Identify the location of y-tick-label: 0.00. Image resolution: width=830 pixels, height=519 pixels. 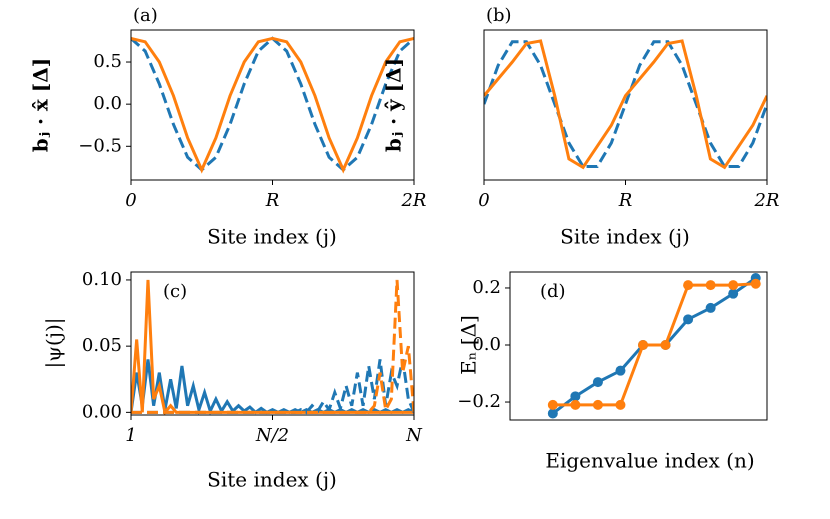
(102, 411).